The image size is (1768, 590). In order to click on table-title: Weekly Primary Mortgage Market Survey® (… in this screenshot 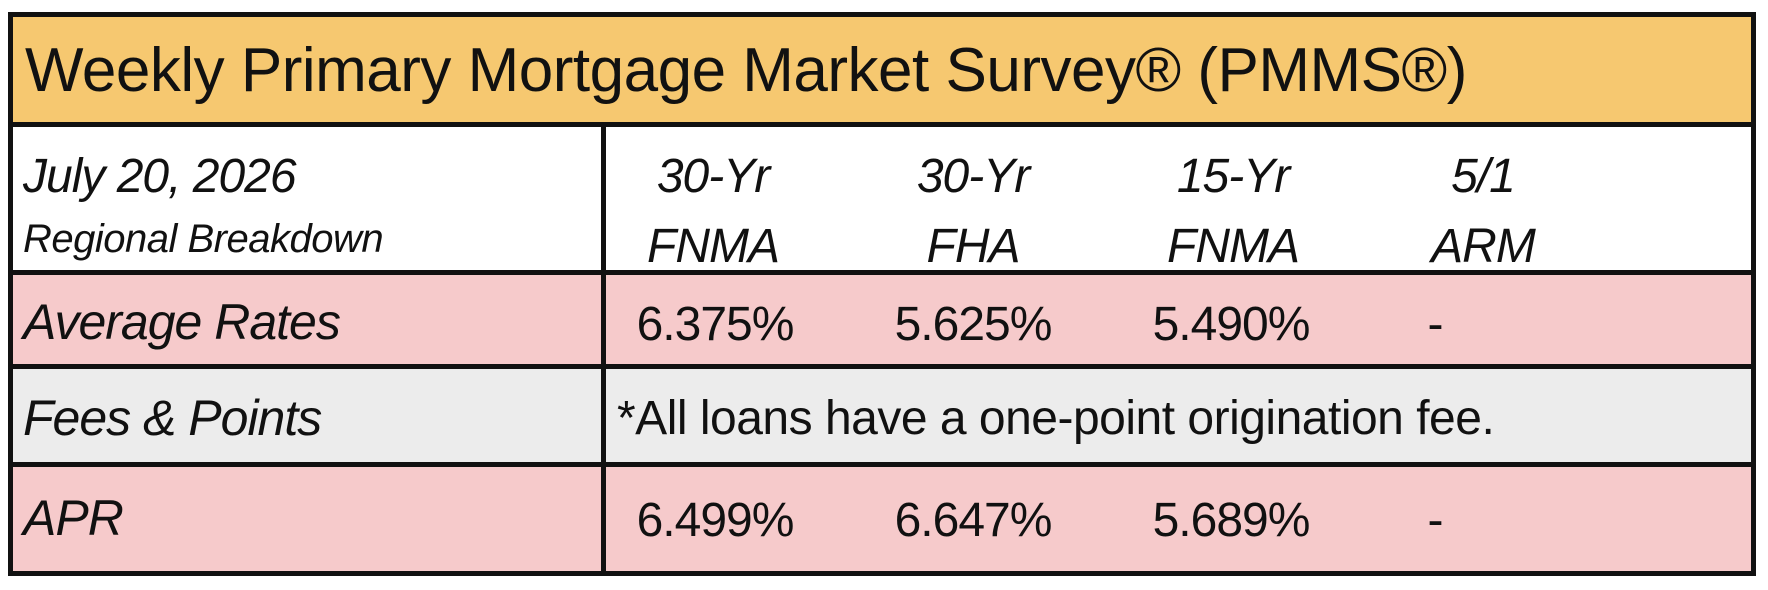, I will do `click(746, 70)`.